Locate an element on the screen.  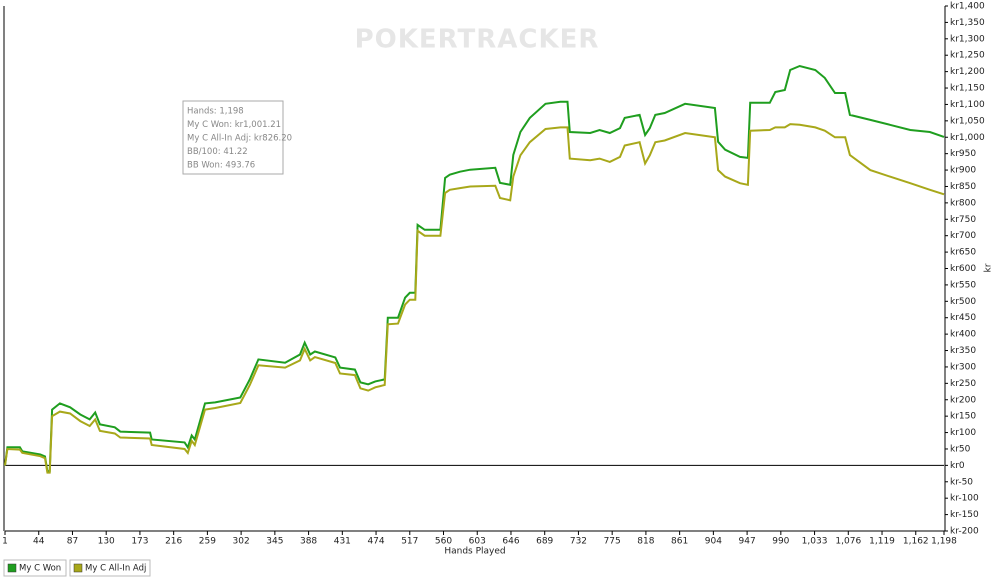
legend-label: My C Won is located at coordinates (40, 569).